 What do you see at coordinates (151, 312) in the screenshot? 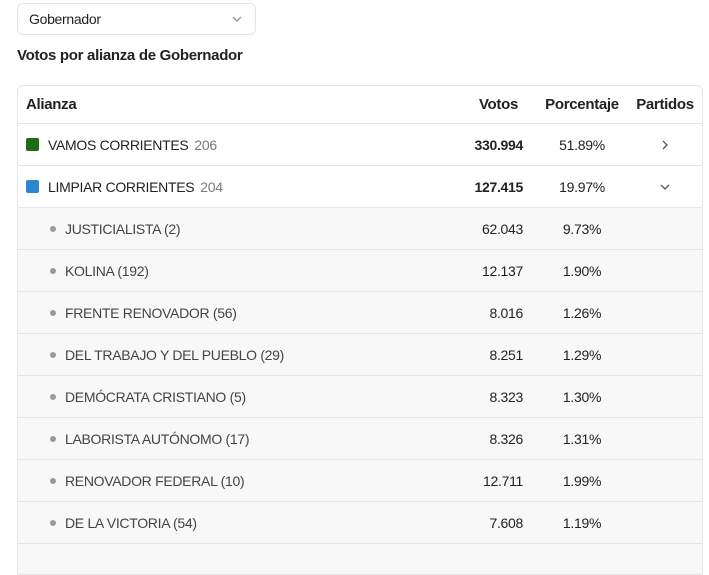
I see `party-name: FRENTE RENOVADOR (56)` at bounding box center [151, 312].